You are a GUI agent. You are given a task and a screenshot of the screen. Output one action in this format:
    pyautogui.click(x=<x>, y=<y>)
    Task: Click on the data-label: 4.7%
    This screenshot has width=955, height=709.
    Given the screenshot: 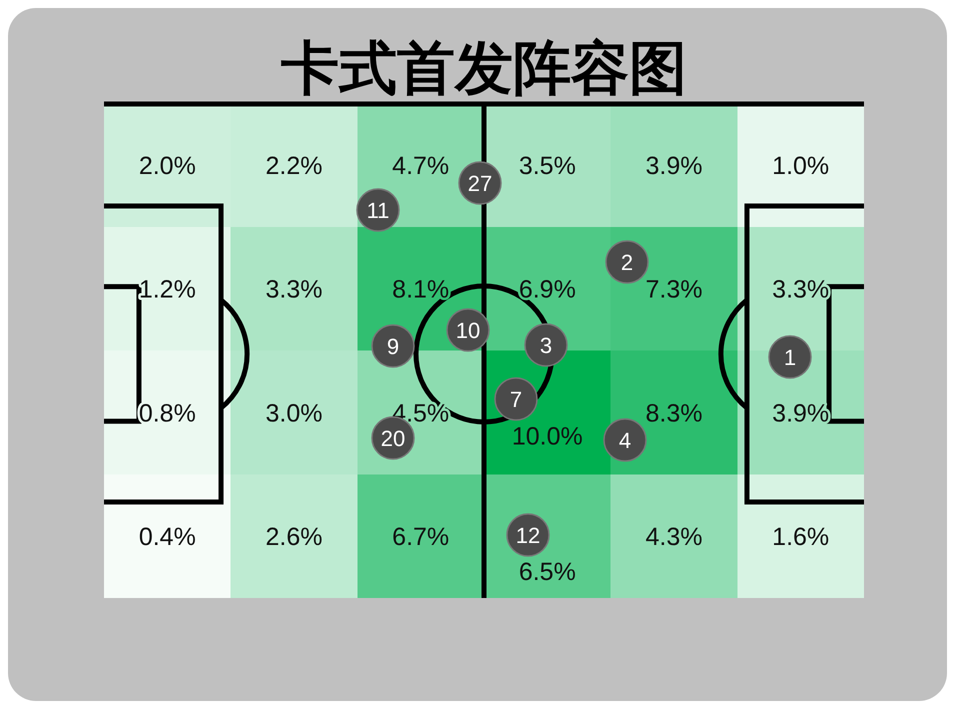 What is the action you would take?
    pyautogui.click(x=421, y=166)
    